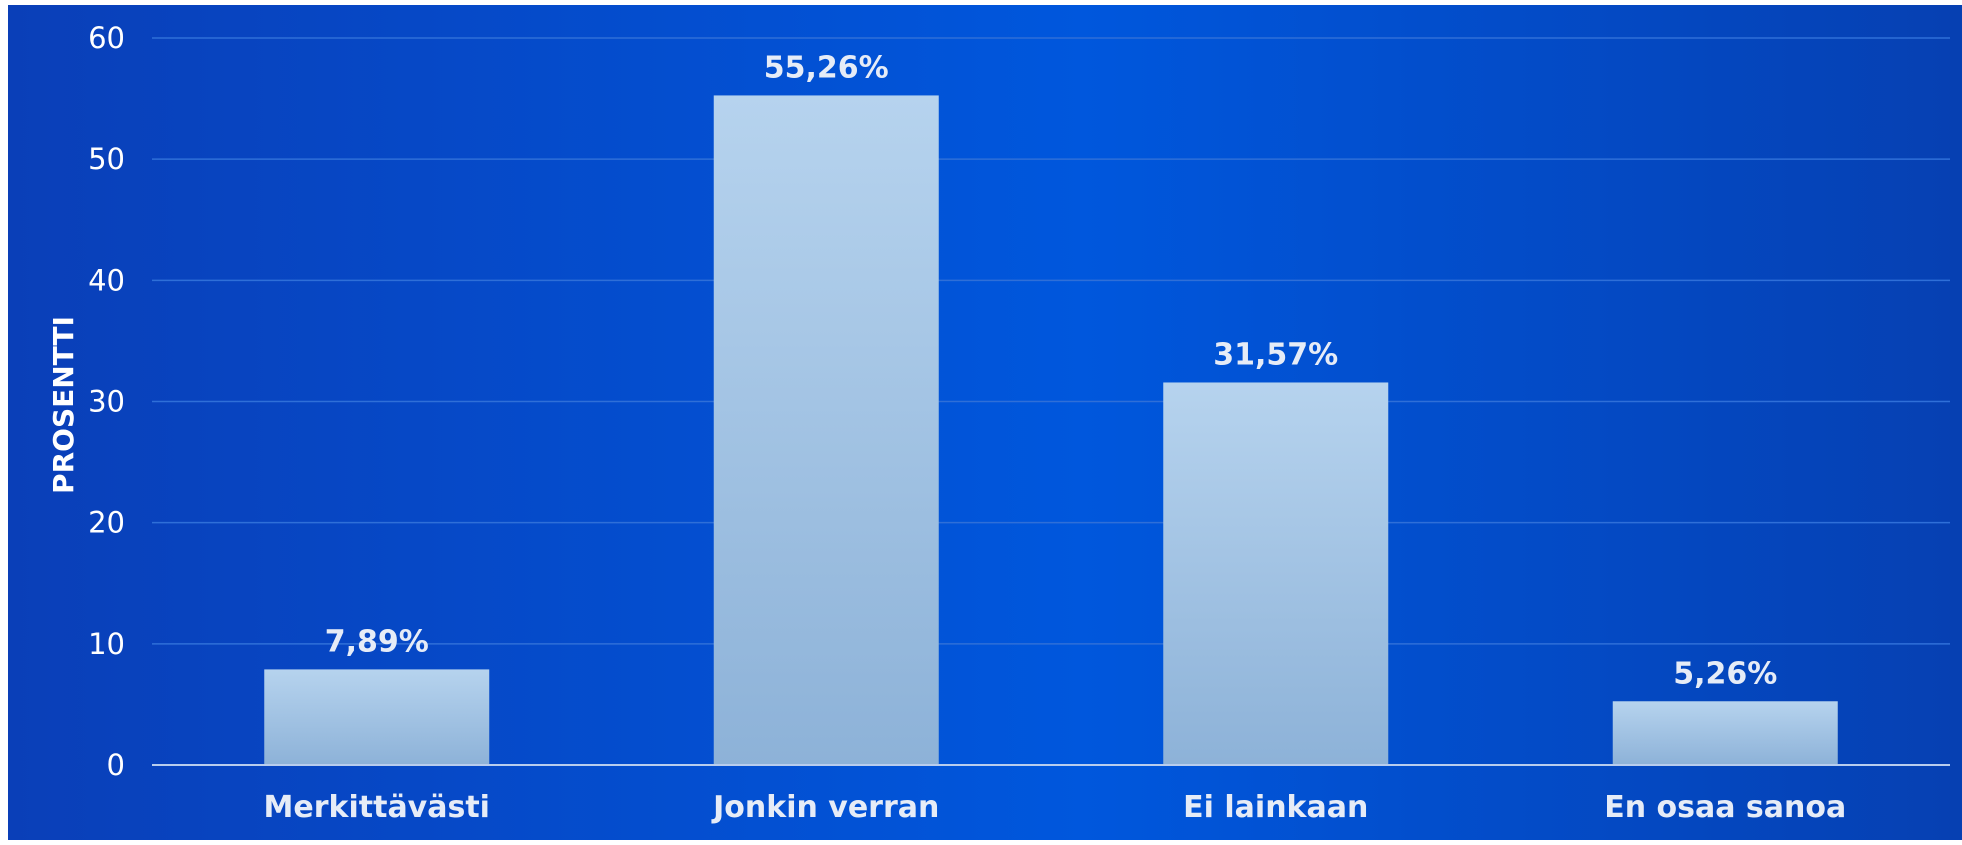  I want to click on category-label-1: Jonkin verran, so click(825, 807).